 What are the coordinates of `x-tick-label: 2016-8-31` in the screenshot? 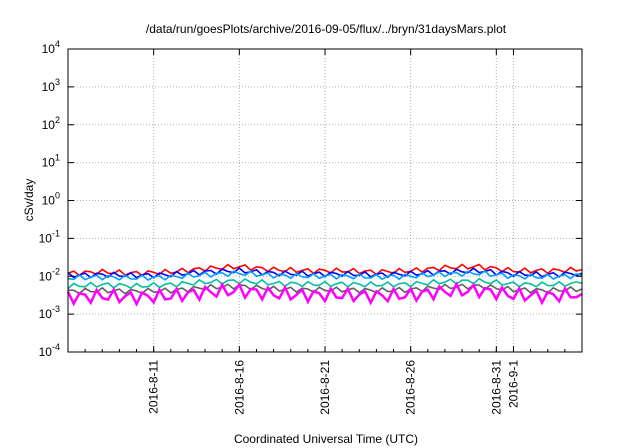 It's located at (496, 387).